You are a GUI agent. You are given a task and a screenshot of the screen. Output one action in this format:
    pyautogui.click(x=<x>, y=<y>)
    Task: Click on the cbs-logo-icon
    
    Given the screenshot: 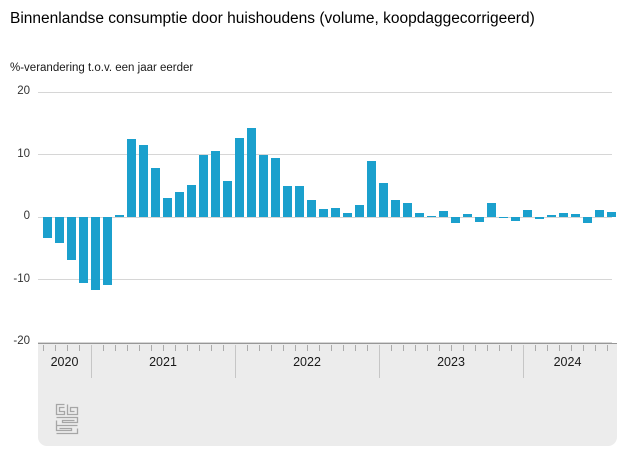 What is the action you would take?
    pyautogui.click(x=67, y=419)
    